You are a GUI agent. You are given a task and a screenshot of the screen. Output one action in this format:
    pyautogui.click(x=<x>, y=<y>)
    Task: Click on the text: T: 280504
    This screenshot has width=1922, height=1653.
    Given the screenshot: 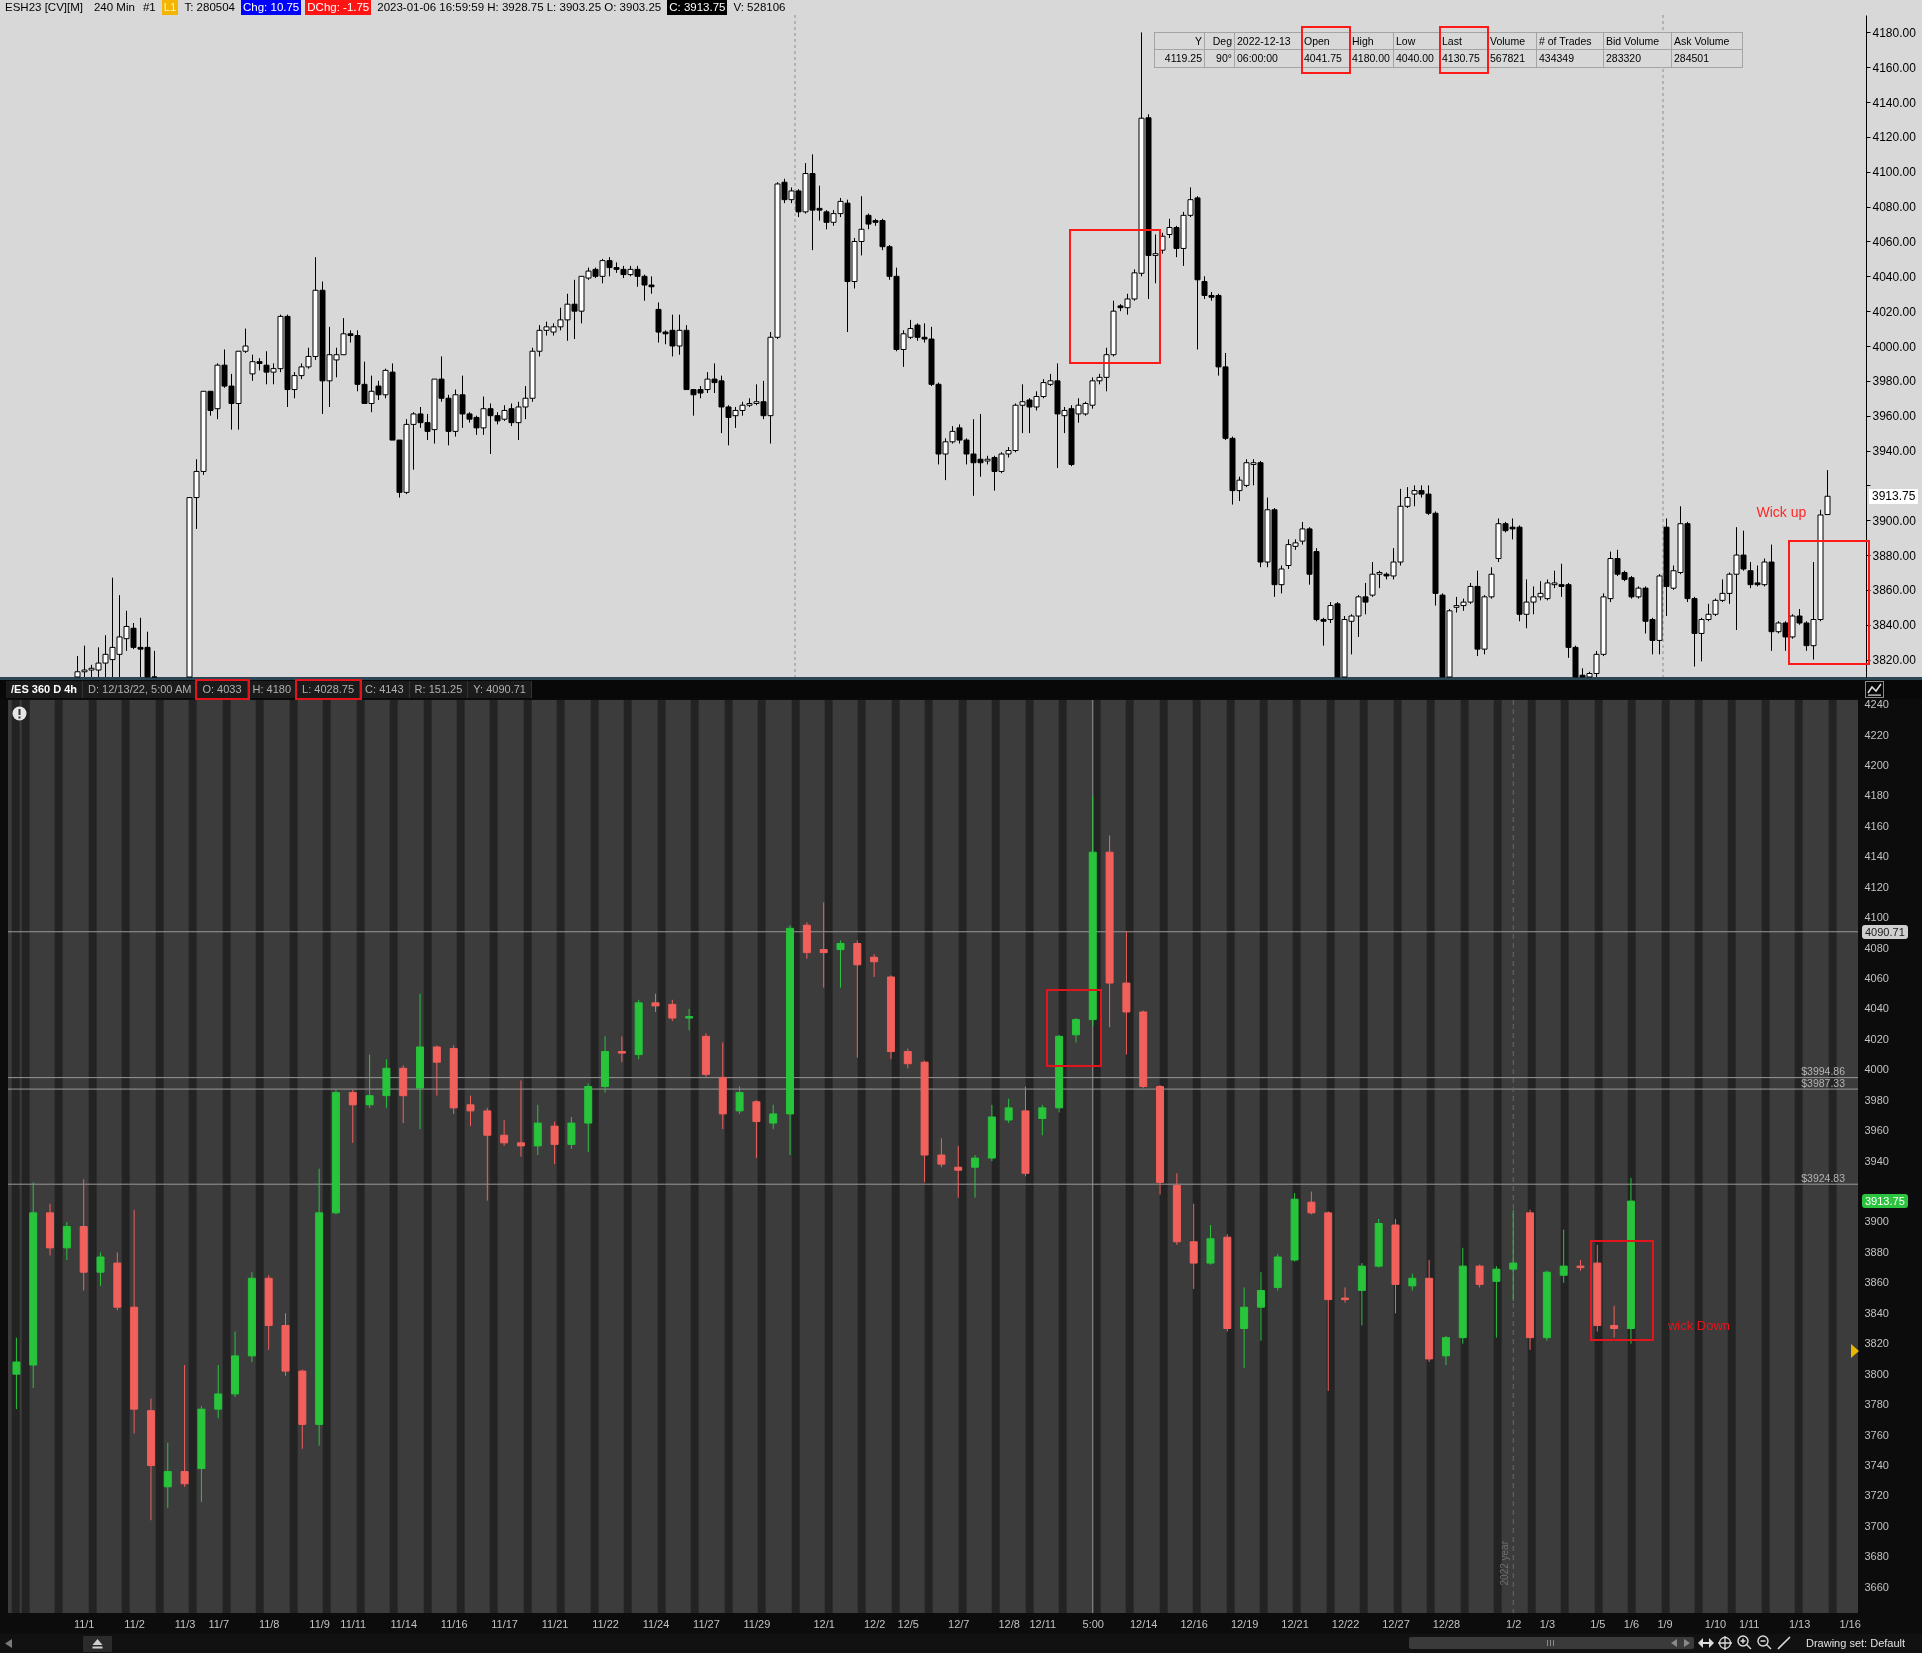 What is the action you would take?
    pyautogui.click(x=209, y=7)
    